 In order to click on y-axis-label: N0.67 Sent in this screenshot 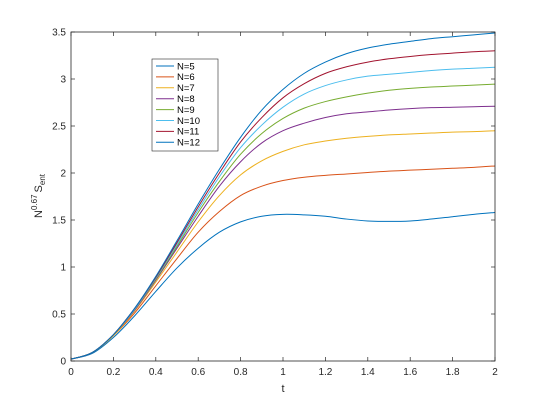, I will do `click(38, 195)`.